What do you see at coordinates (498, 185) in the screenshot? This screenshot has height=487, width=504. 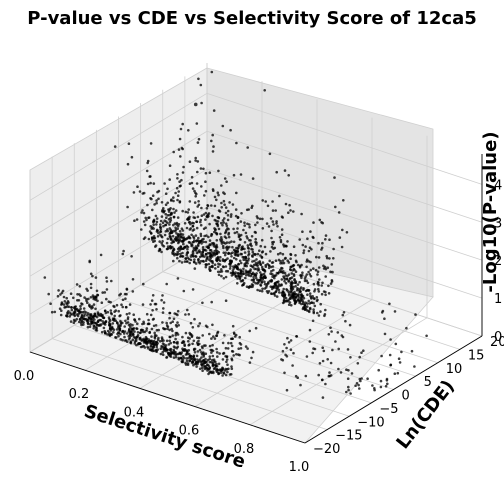 I see `z-tick-label: 4` at bounding box center [498, 185].